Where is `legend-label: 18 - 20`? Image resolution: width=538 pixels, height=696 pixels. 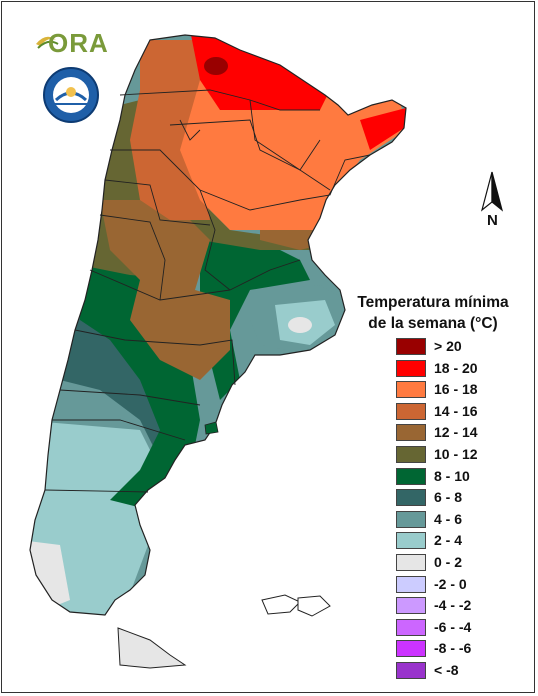
legend-label: 18 - 20 is located at coordinates (456, 367).